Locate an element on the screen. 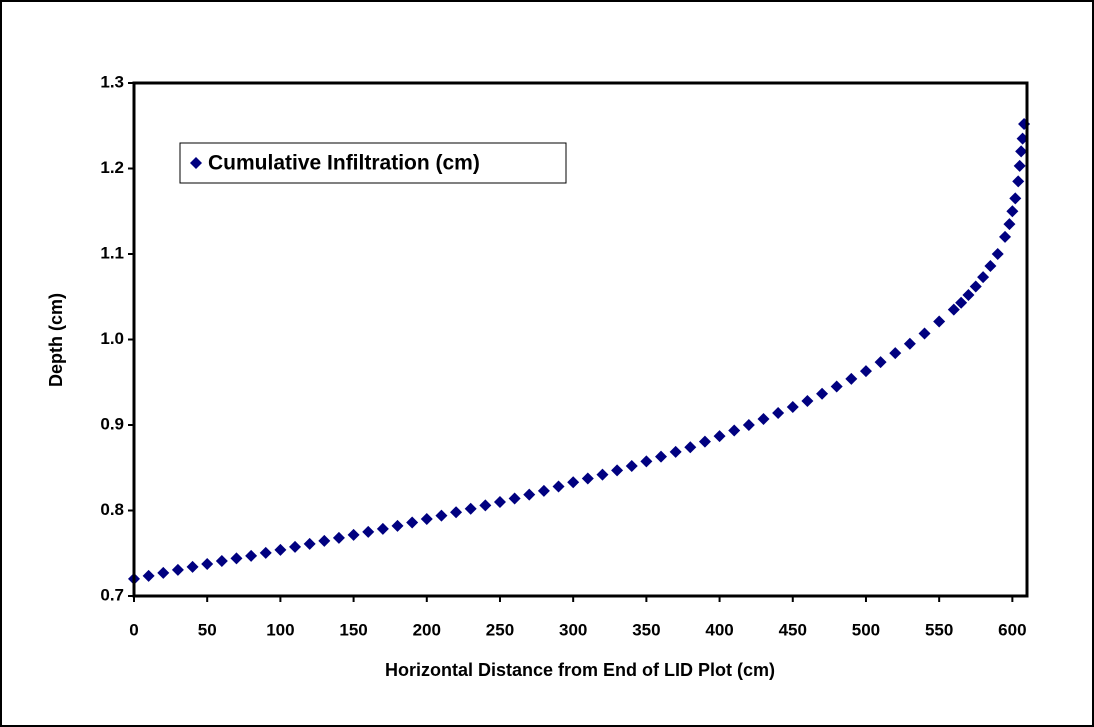  legend-box is located at coordinates (373, 163).